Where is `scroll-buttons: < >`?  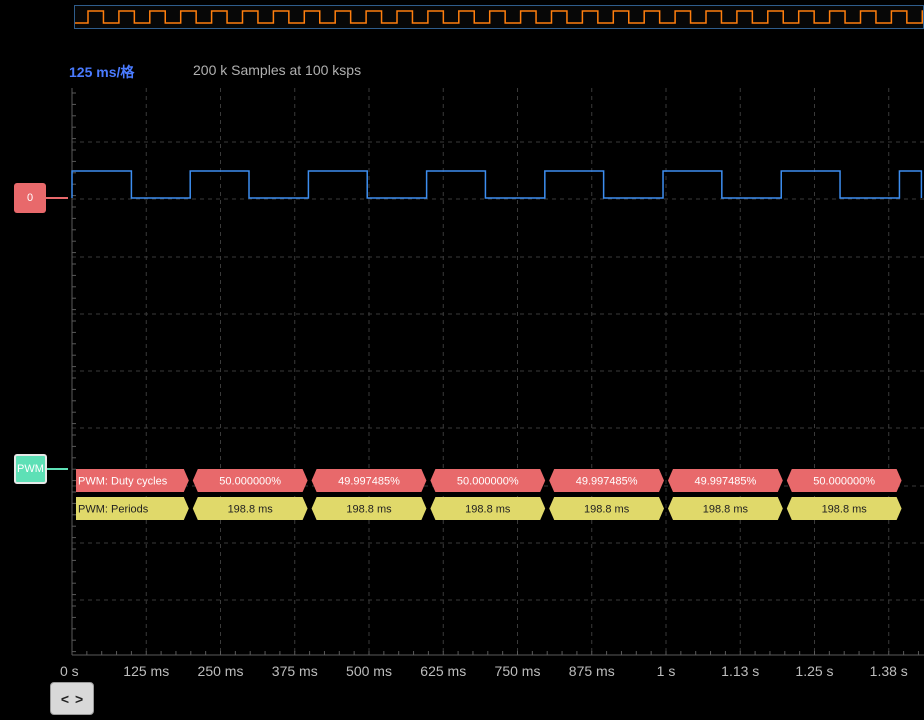 scroll-buttons: < > is located at coordinates (72, 698).